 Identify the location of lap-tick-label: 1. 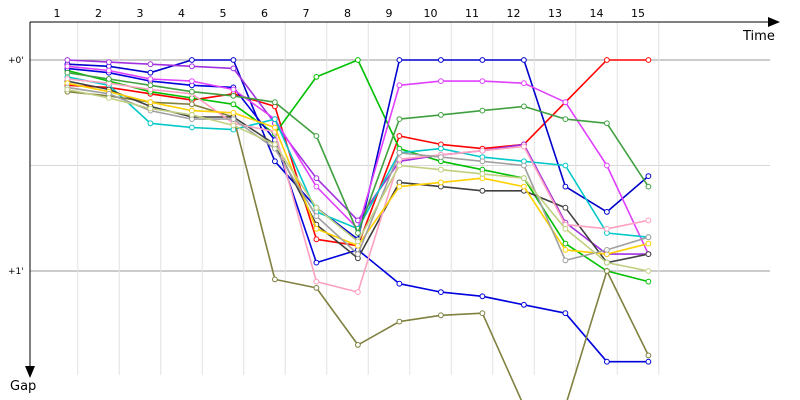
(57, 13).